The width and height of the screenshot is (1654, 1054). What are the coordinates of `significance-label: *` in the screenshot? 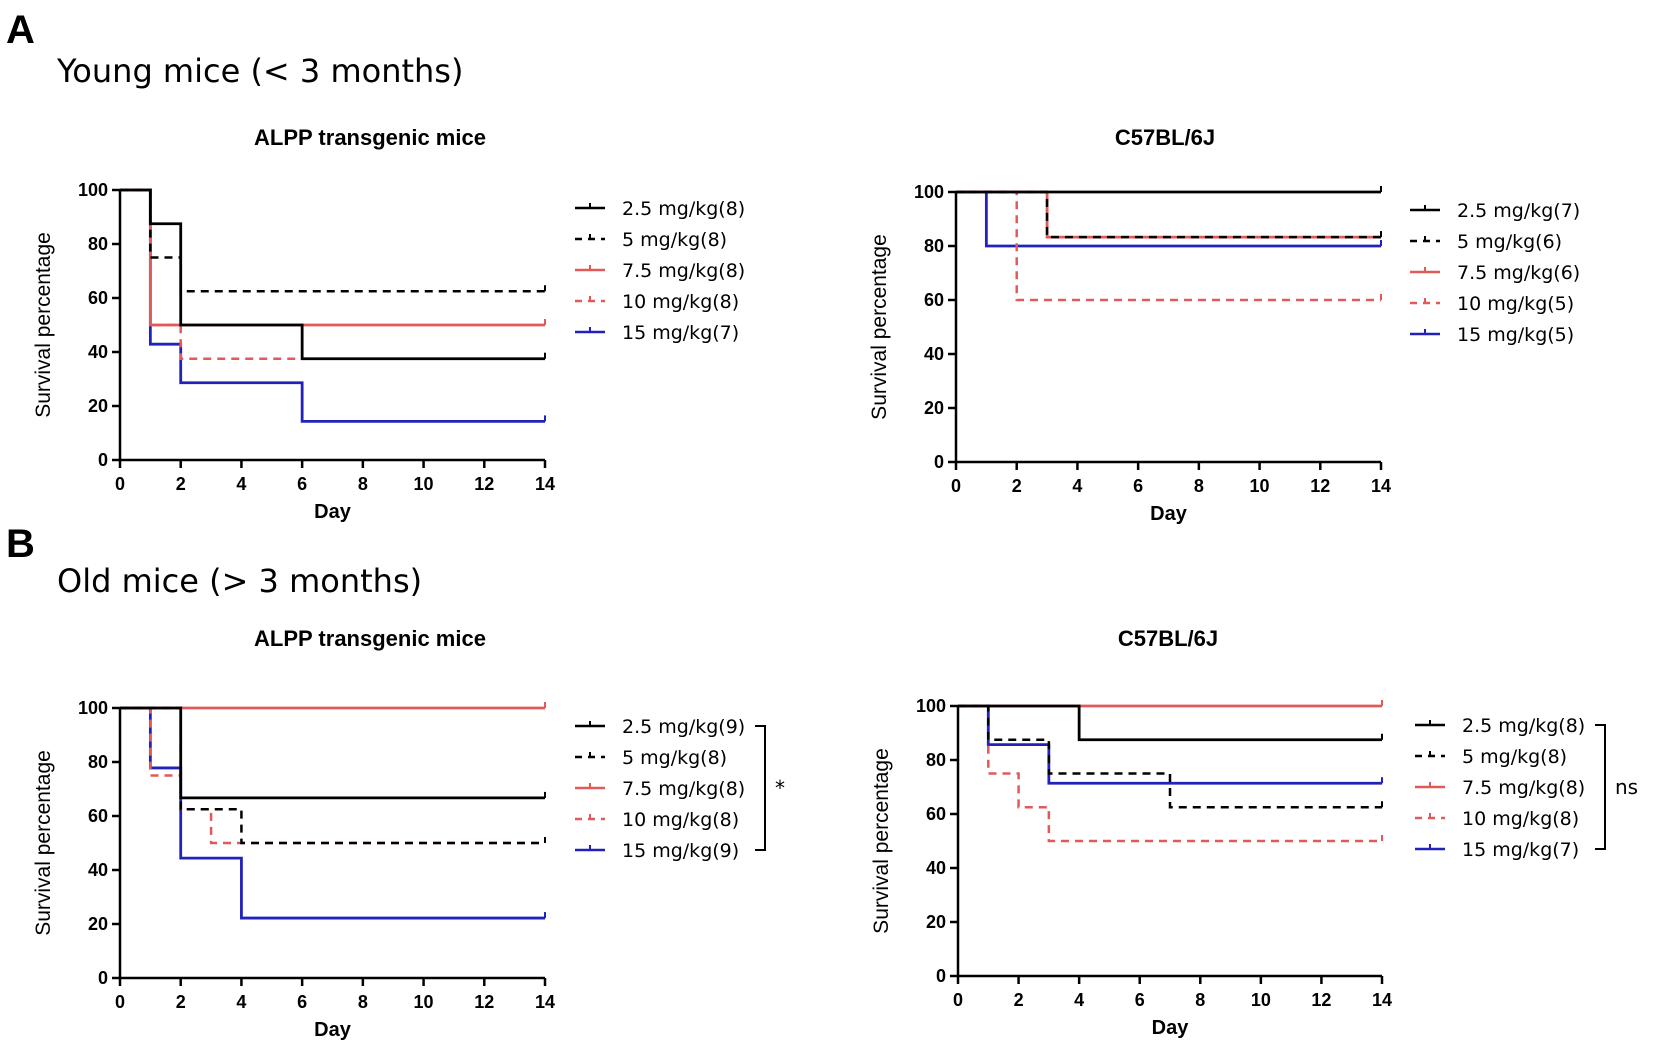 It's located at (780, 788).